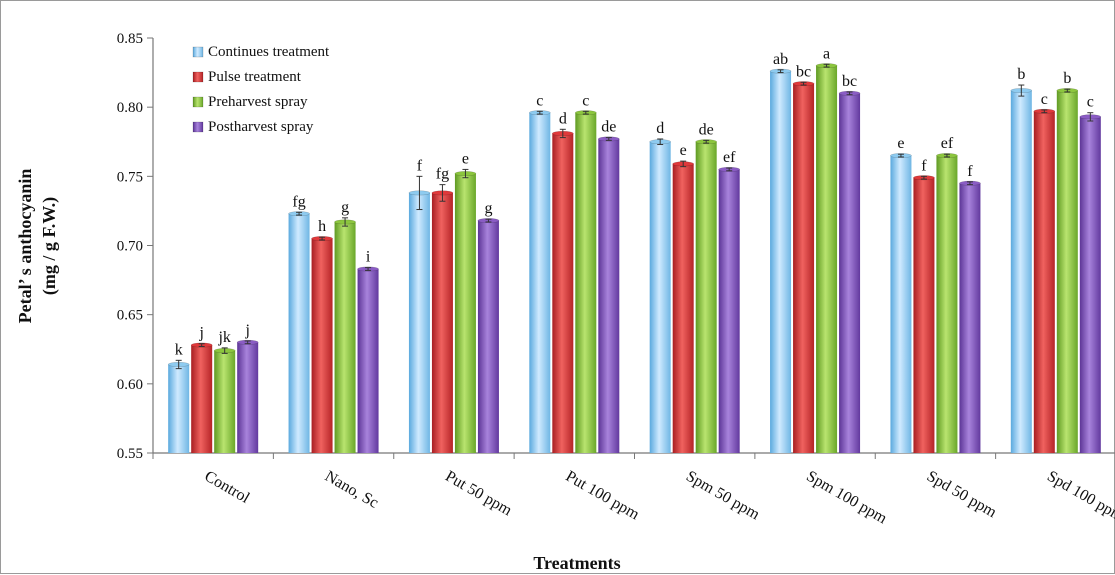  What do you see at coordinates (261, 127) in the screenshot?
I see `legend-label: Postharvest spray` at bounding box center [261, 127].